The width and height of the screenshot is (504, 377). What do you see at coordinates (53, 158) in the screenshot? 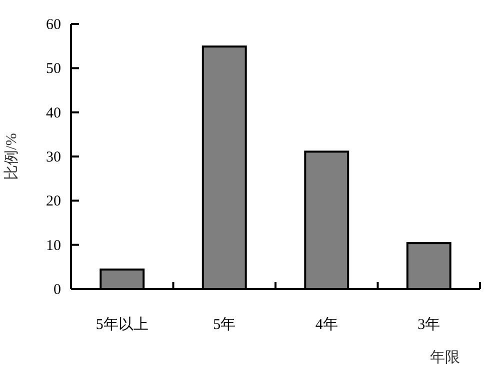
I see `y-tick-label: 30` at bounding box center [53, 158].